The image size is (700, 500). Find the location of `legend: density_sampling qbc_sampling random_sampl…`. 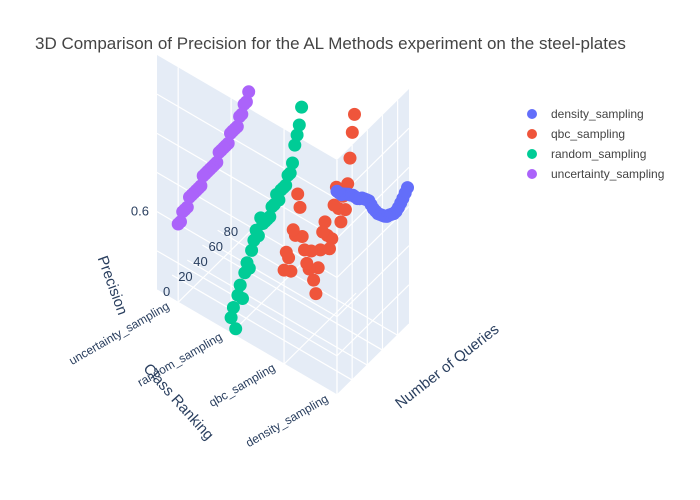

legend: density_sampling qbc_sampling random_sampl… is located at coordinates (592, 144).